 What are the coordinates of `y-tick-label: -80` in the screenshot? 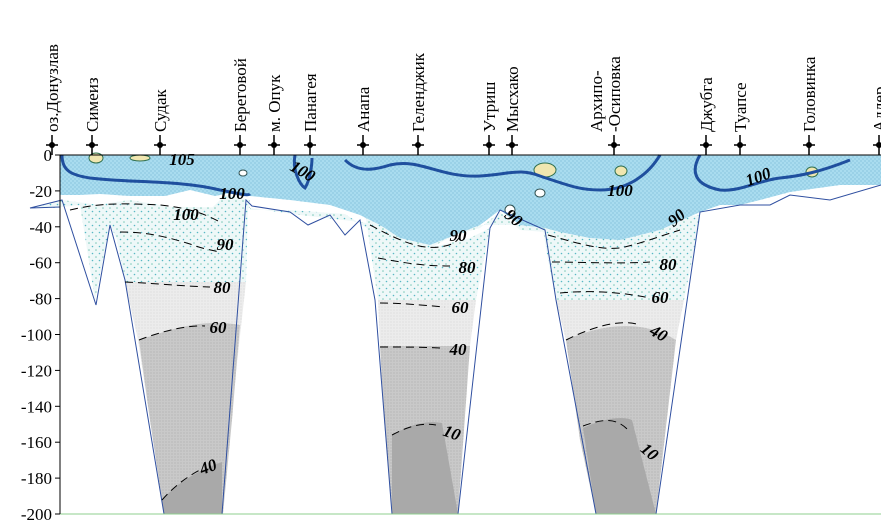 It's located at (40, 299).